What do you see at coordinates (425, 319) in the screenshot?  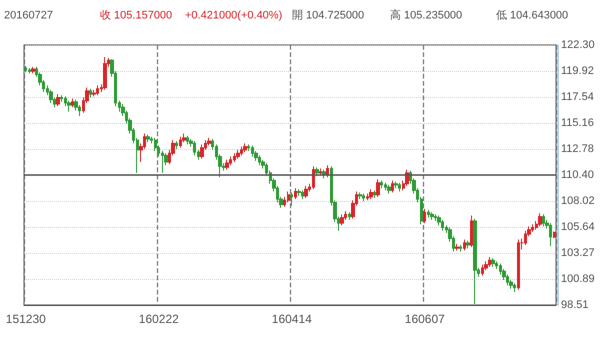 I see `x-tick-label: 160607` at bounding box center [425, 319].